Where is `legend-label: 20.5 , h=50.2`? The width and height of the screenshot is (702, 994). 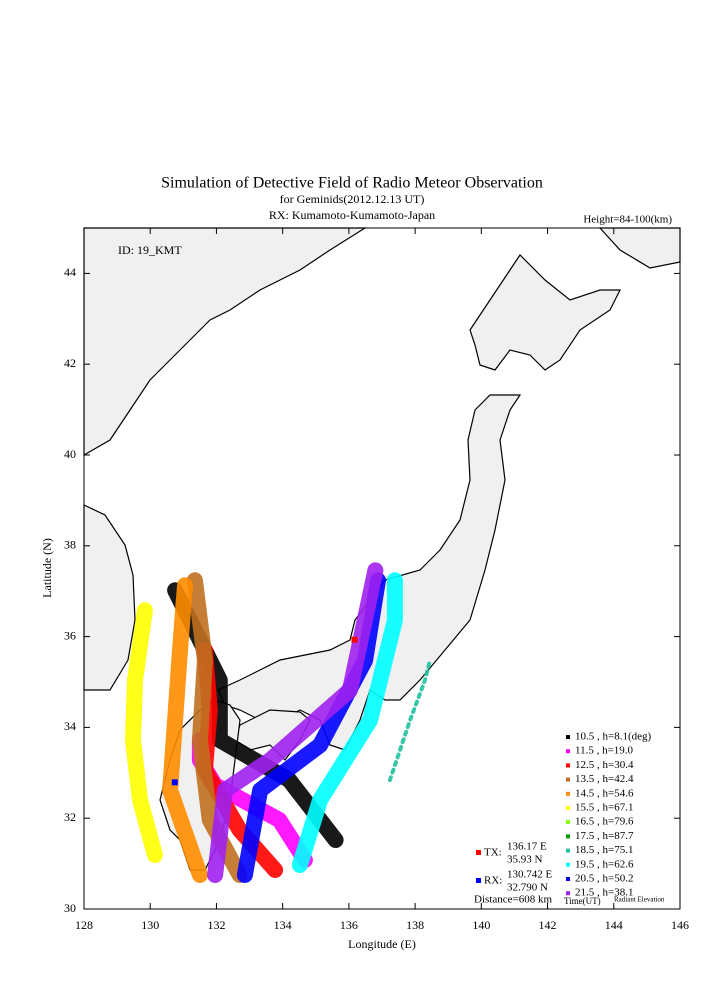 legend-label: 20.5 , h=50.2 is located at coordinates (604, 879).